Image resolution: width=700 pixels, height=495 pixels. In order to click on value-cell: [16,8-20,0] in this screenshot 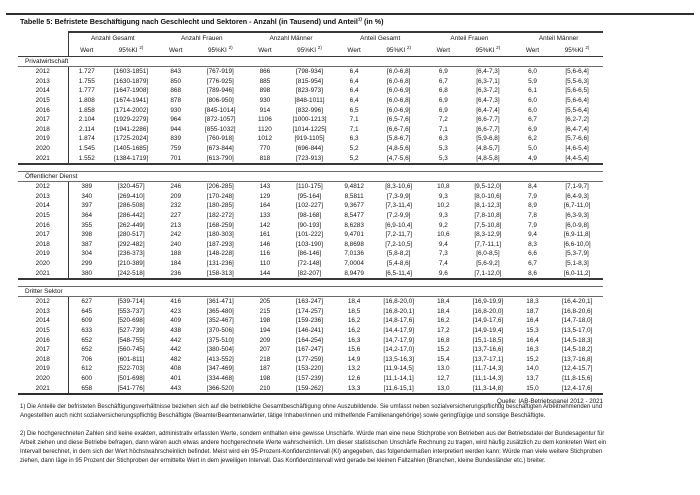, I will do `click(488, 311)`.